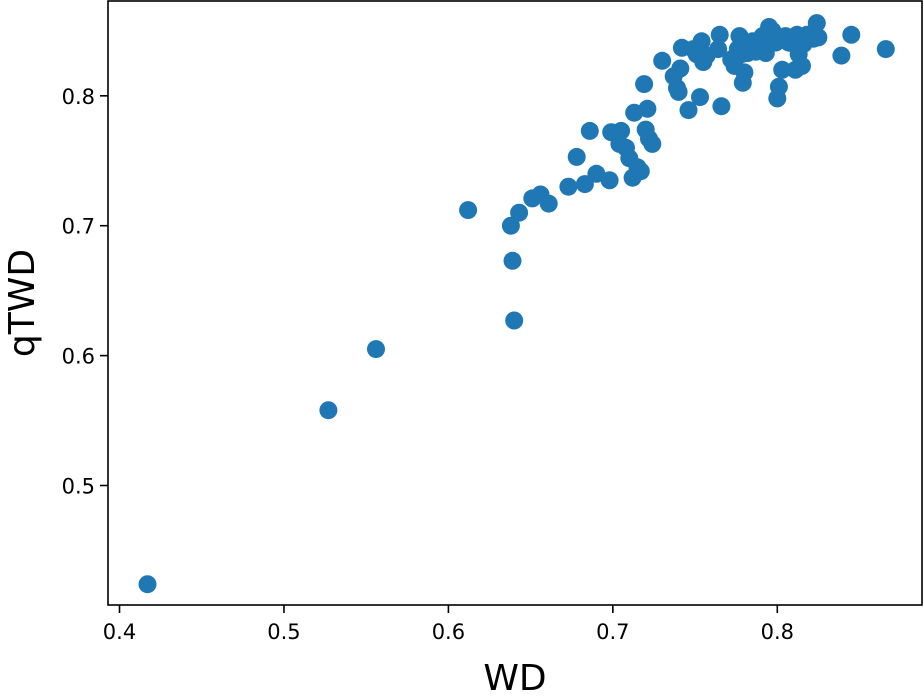 The image size is (924, 699). Describe the element at coordinates (22, 303) in the screenshot. I see `y-axis-title: qTWD` at that location.